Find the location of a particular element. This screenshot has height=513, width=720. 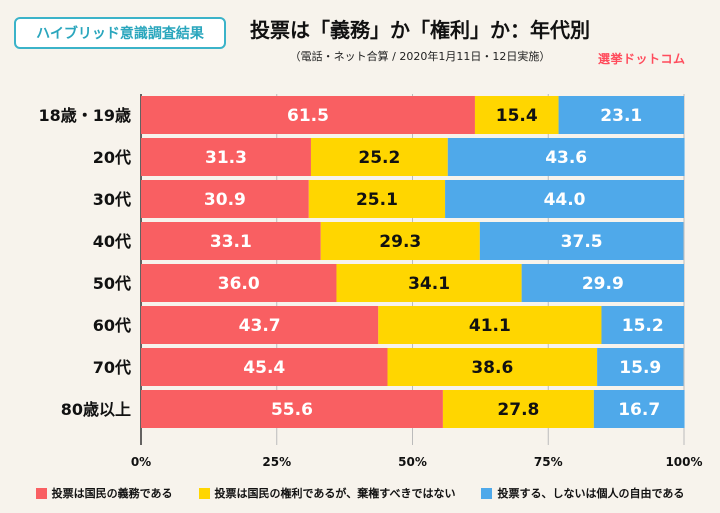

value-label: 25.2 is located at coordinates (379, 158).